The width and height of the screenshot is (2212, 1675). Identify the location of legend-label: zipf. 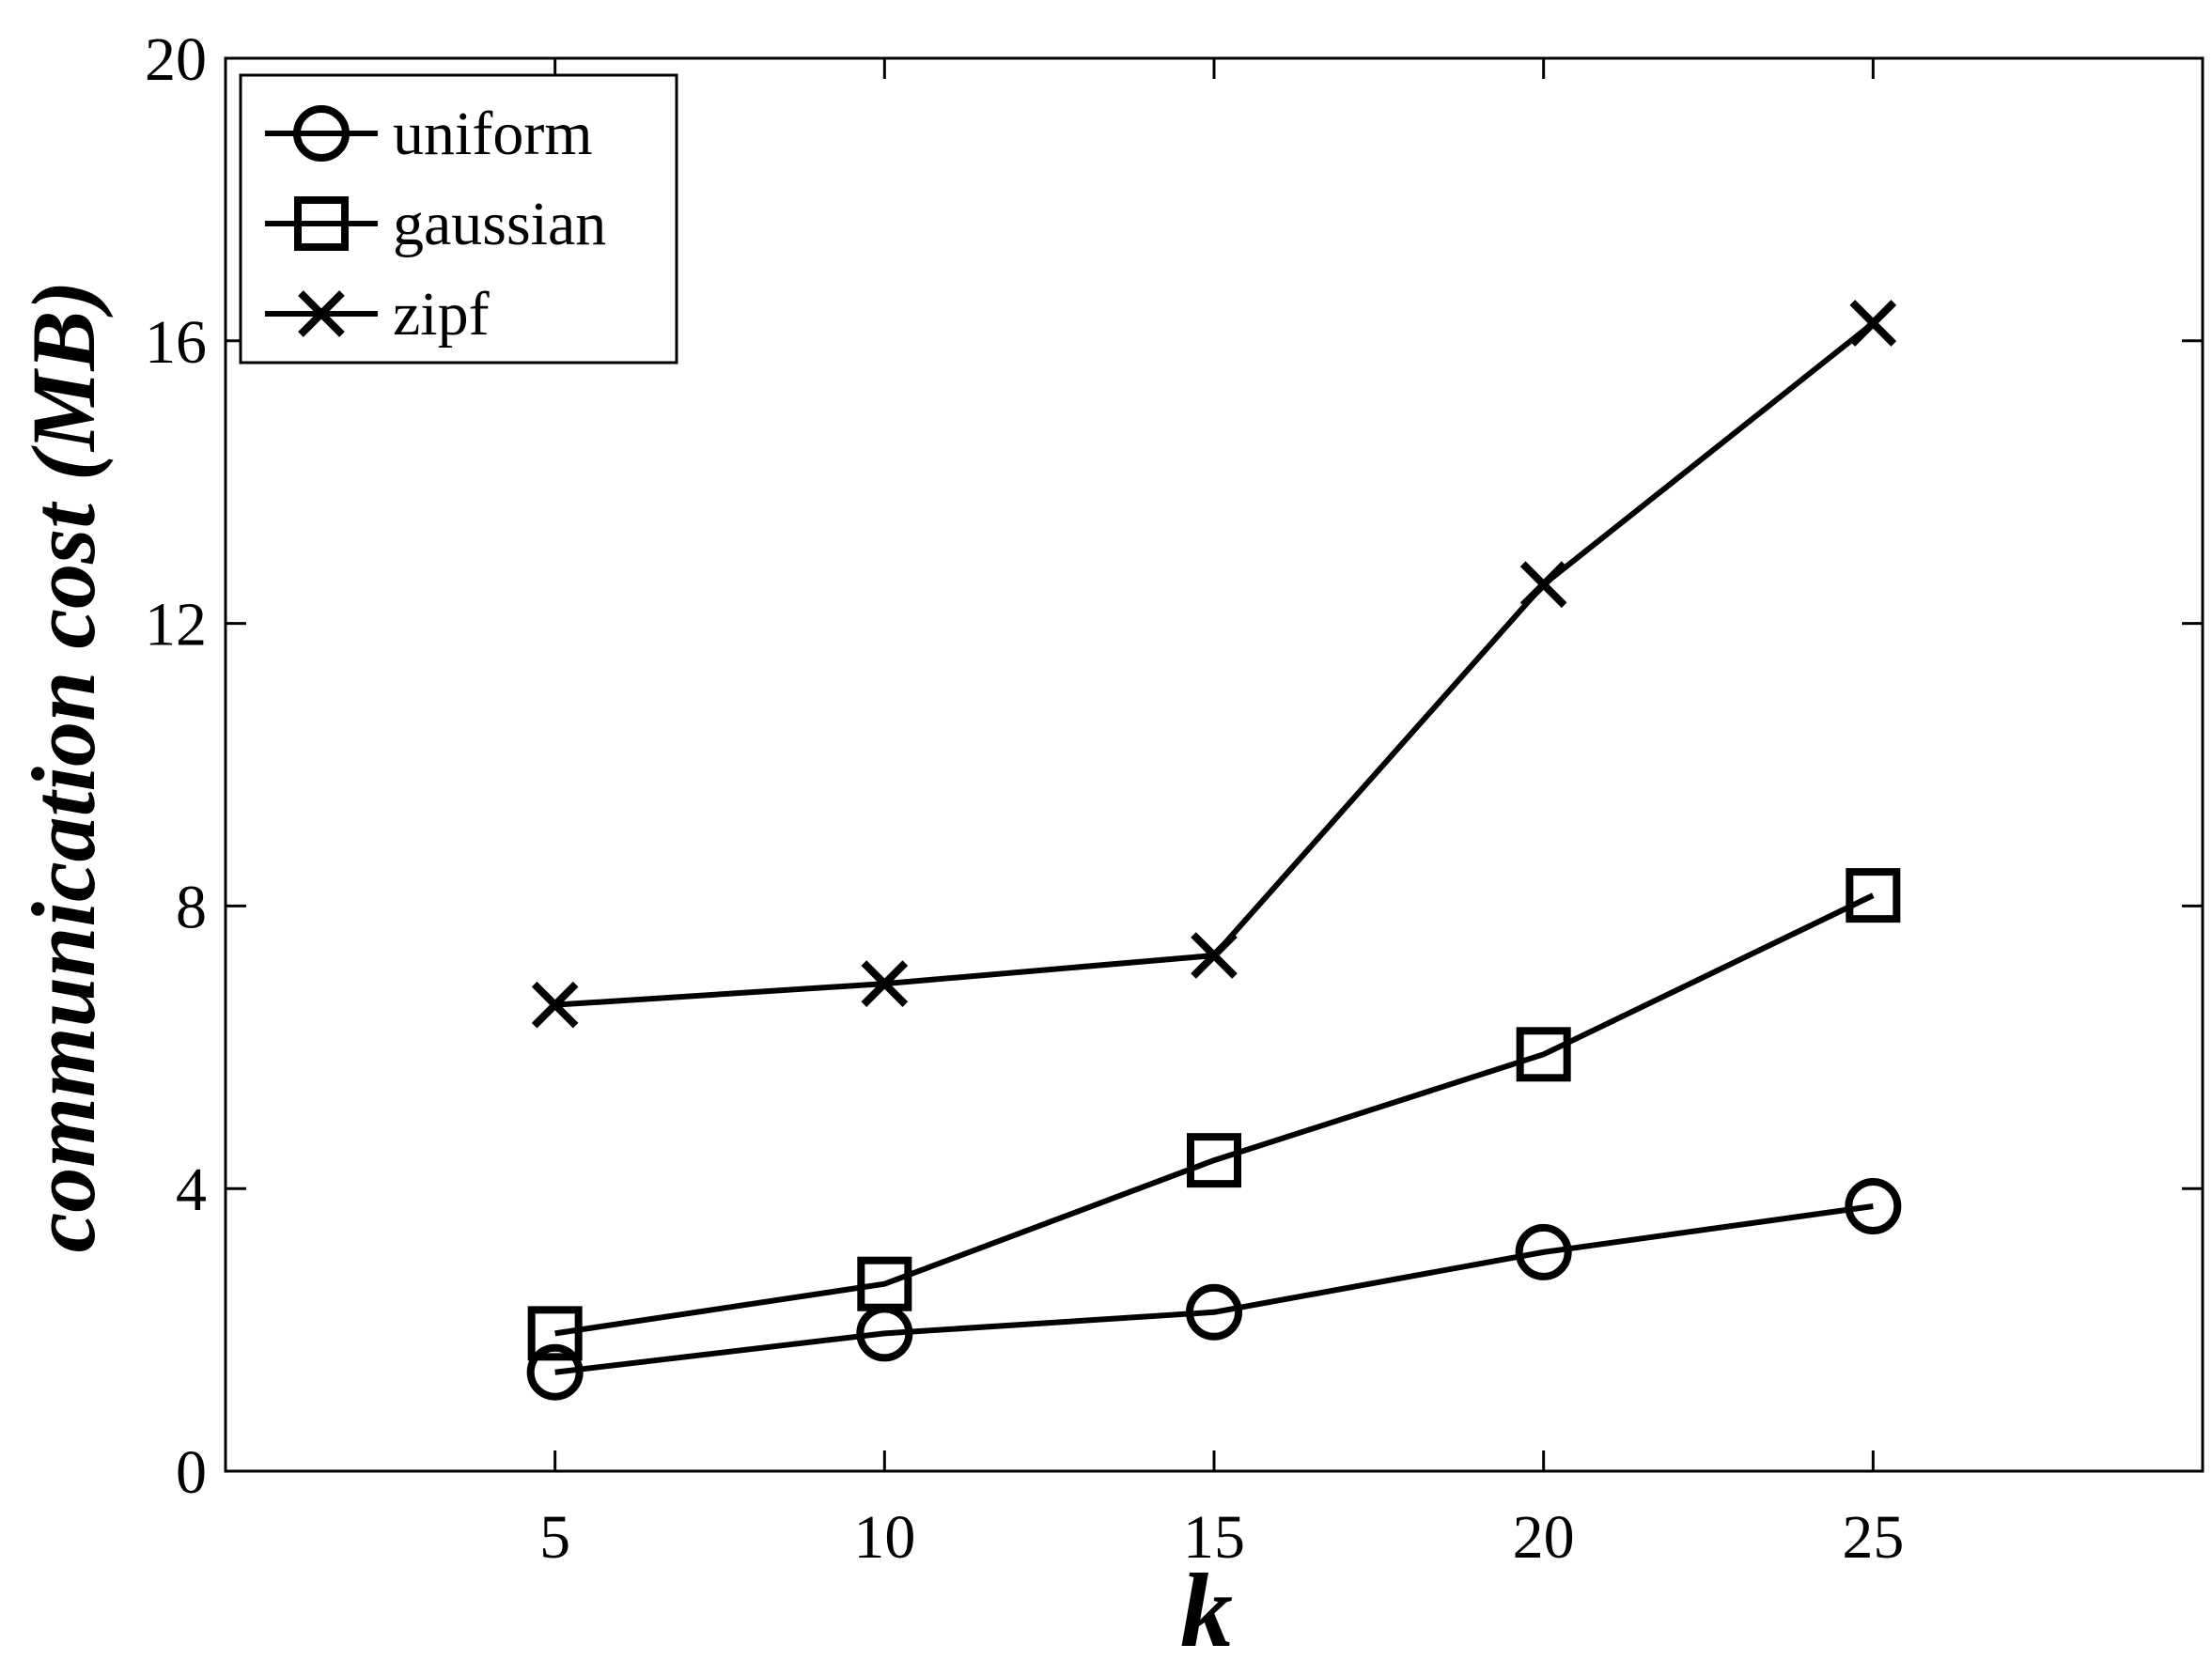
(441, 314).